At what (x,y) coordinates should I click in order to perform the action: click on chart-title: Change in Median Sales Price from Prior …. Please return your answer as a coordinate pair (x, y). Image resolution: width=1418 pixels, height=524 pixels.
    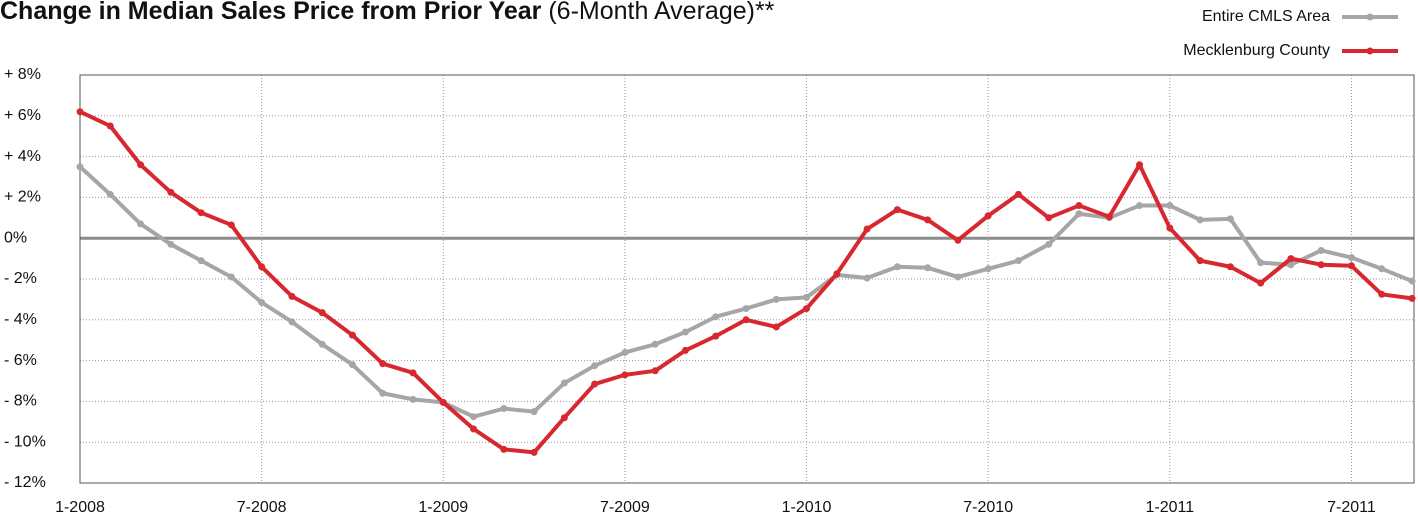
    Looking at the image, I should click on (387, 12).